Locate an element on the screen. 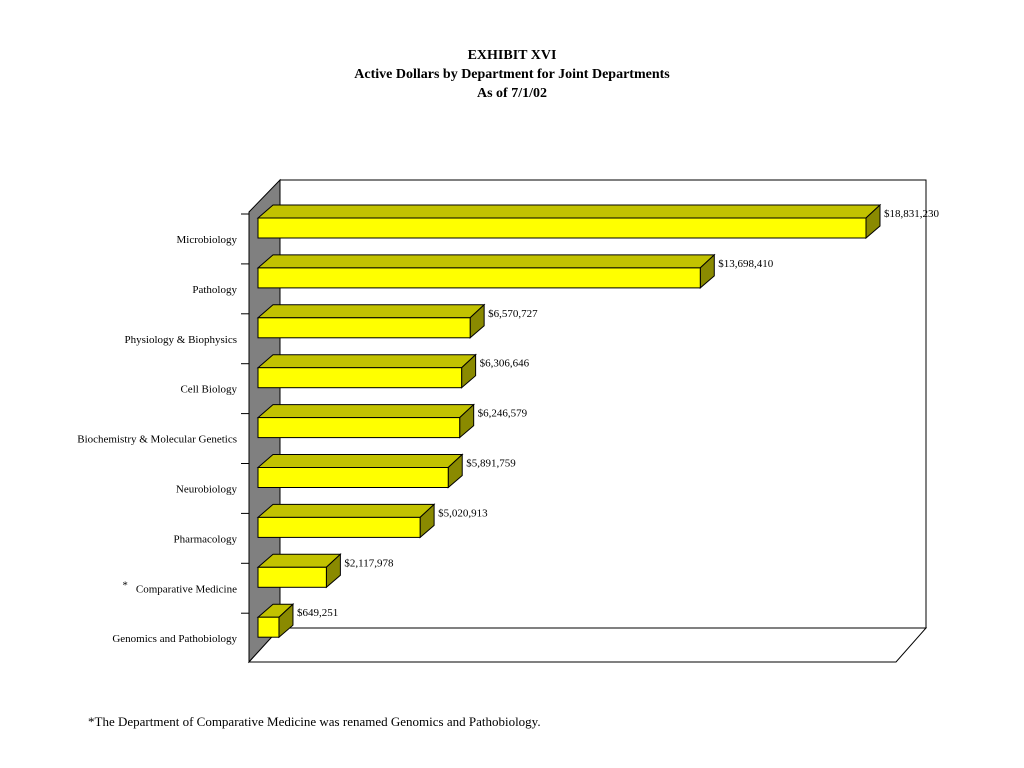  floor is located at coordinates (587, 645).